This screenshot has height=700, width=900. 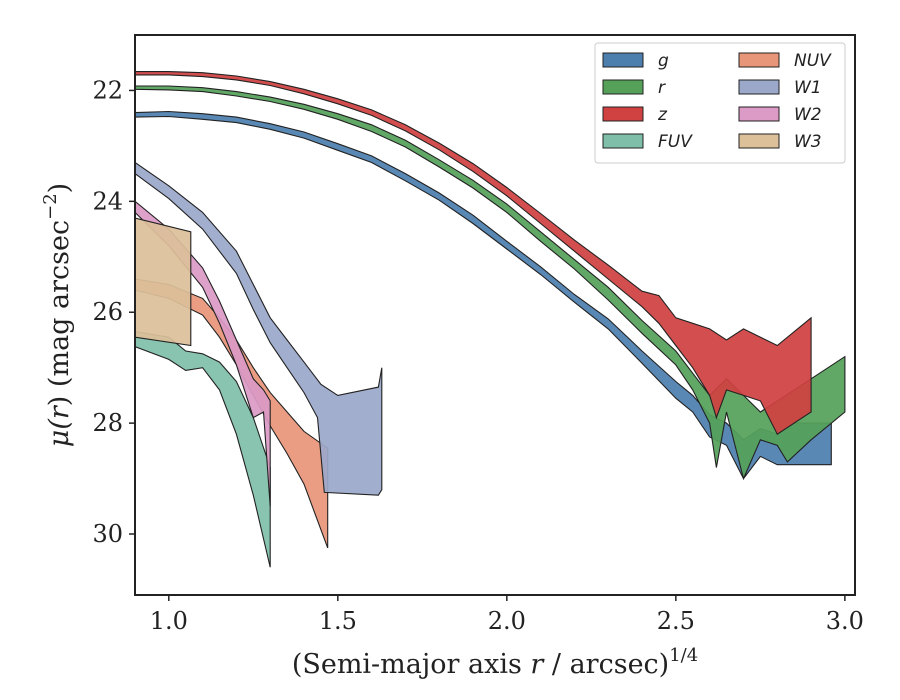 What do you see at coordinates (169, 621) in the screenshot?
I see `x-tick-label: 1.0` at bounding box center [169, 621].